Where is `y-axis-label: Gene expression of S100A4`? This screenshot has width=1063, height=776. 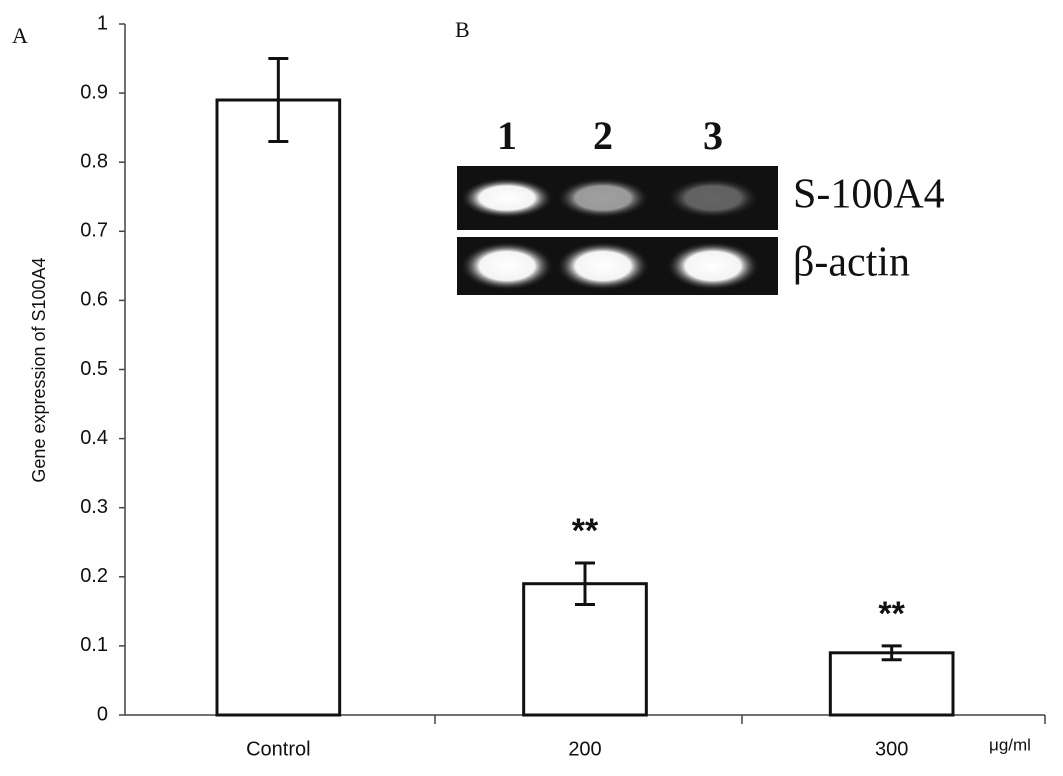 y-axis-label: Gene expression of S100A4 is located at coordinates (39, 369).